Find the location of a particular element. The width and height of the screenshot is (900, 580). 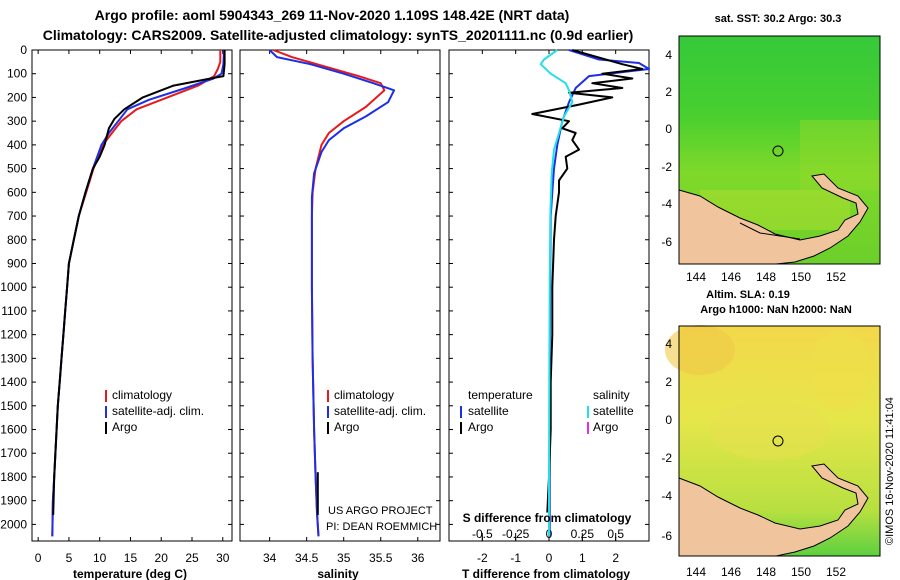

sla-map-axes: 4 2 0 -2 -4 -6 144 146 148 150 152 is located at coordinates (753, 458).